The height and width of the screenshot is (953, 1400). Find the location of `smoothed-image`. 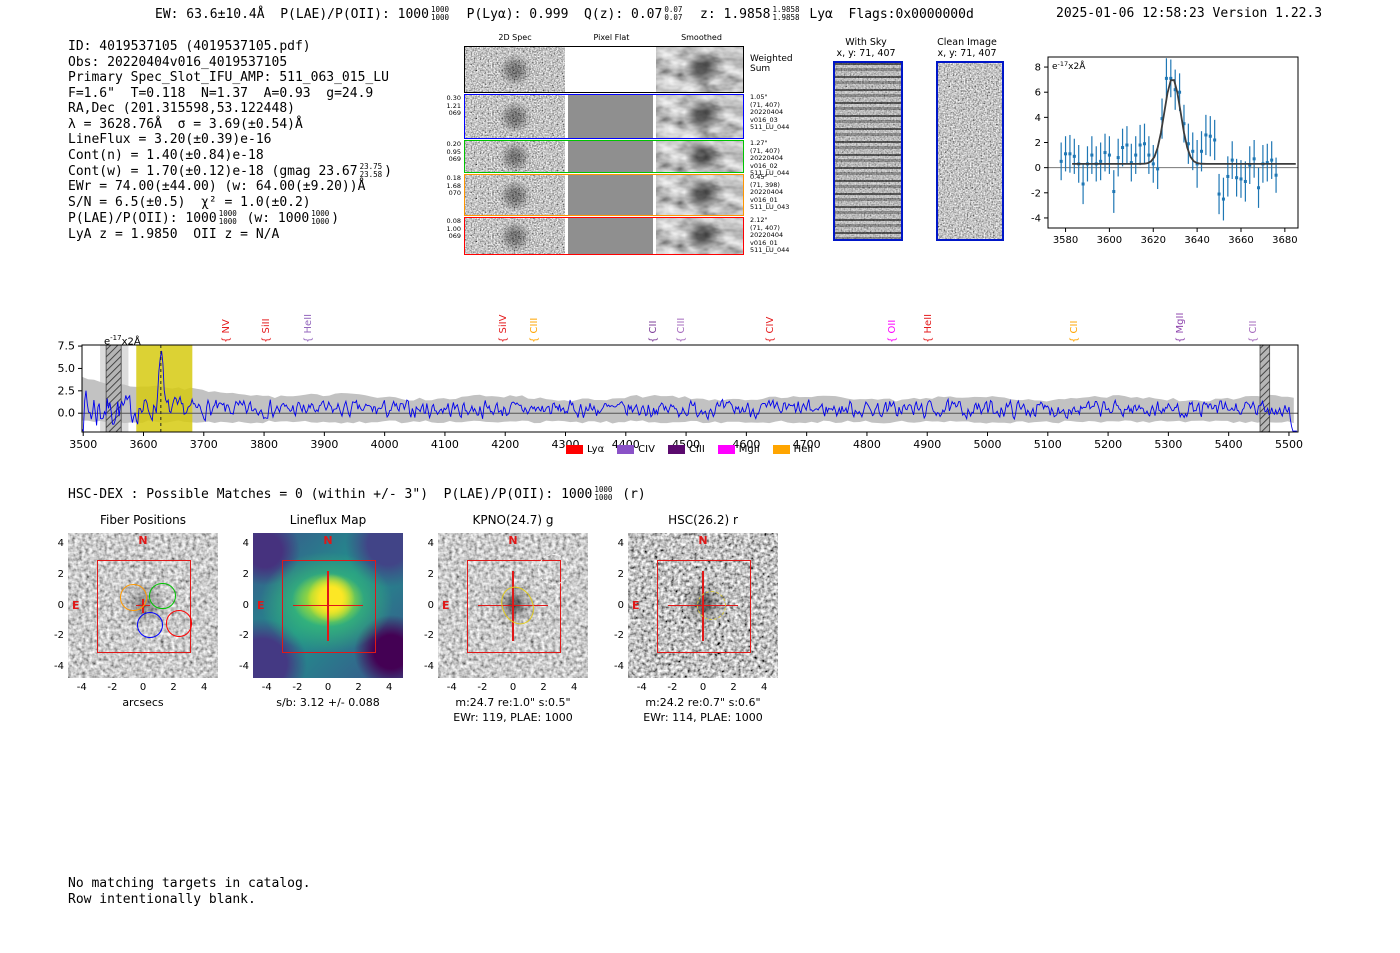

smoothed-image is located at coordinates (699, 69).